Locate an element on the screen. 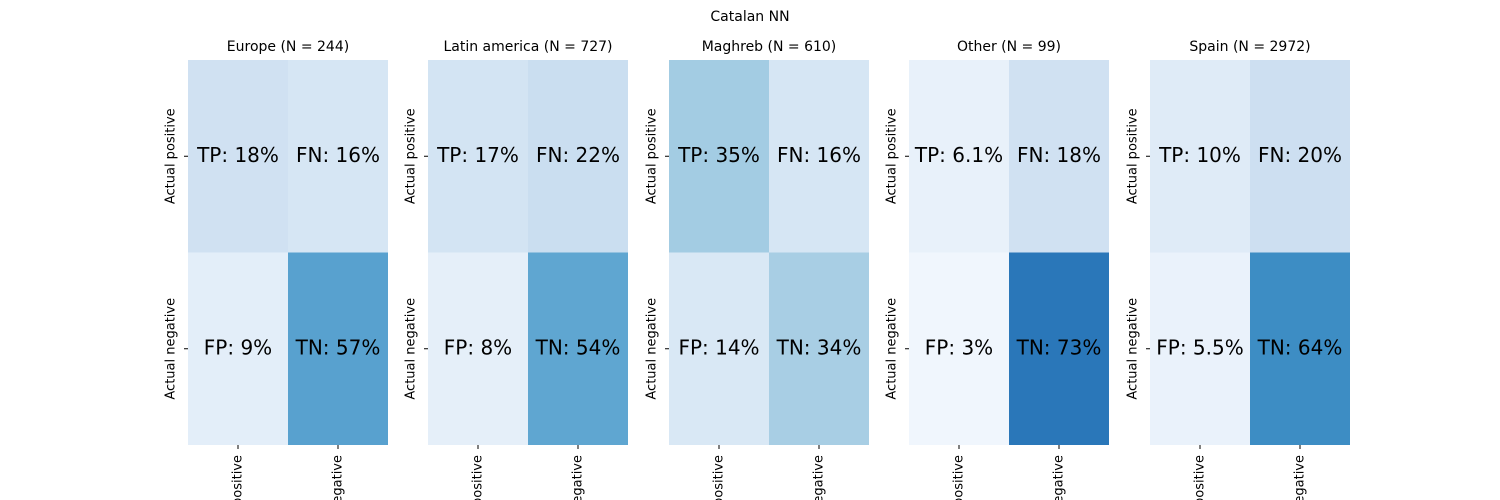 Image resolution: width=1500 pixels, height=500 pixels. cell-label: TN: 64% is located at coordinates (1300, 347).